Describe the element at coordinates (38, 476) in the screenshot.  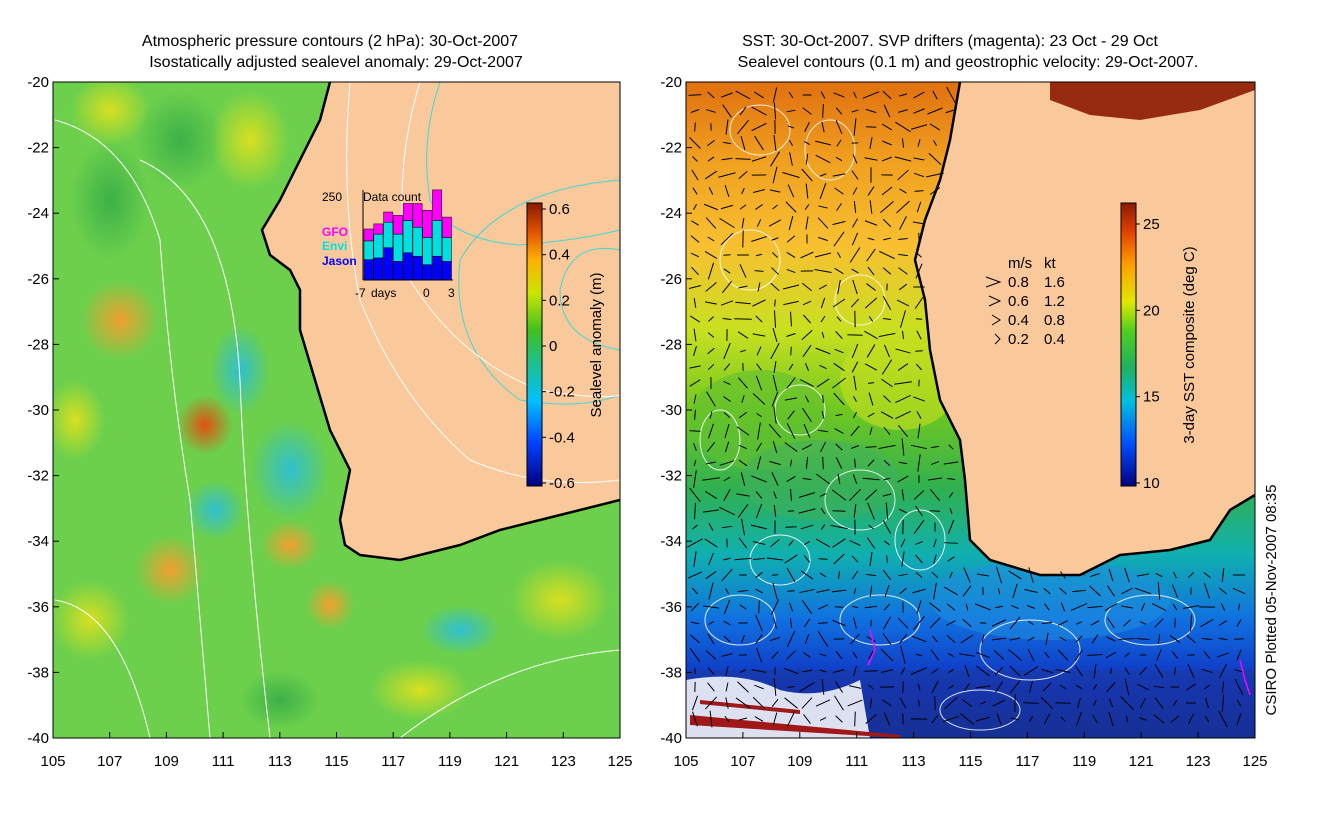
I see `left-y-tick-label: -32` at that location.